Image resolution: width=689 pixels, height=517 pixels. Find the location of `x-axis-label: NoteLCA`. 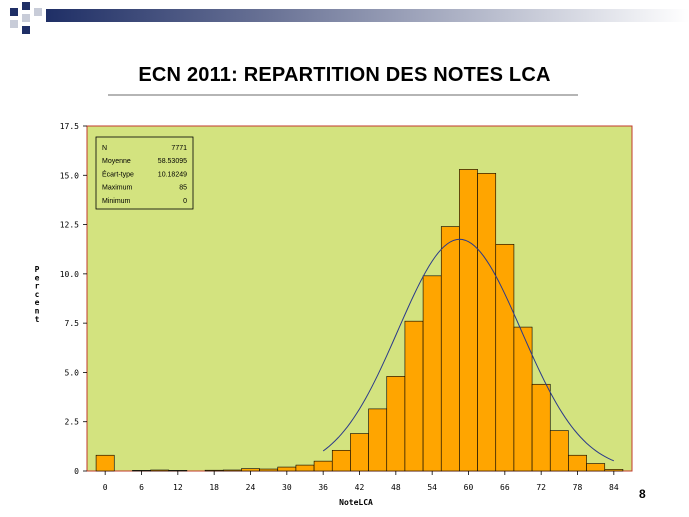

x-axis-label: NoteLCA is located at coordinates (356, 502).